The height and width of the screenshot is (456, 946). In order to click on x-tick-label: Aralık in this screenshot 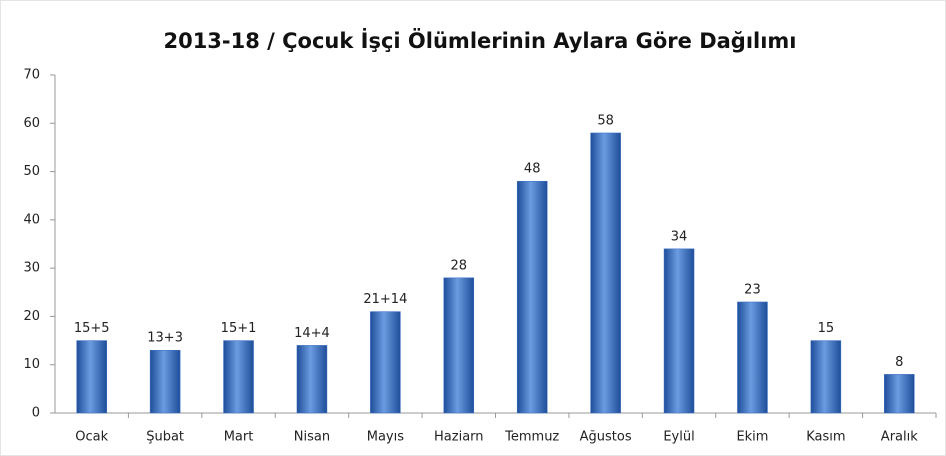, I will do `click(899, 437)`.